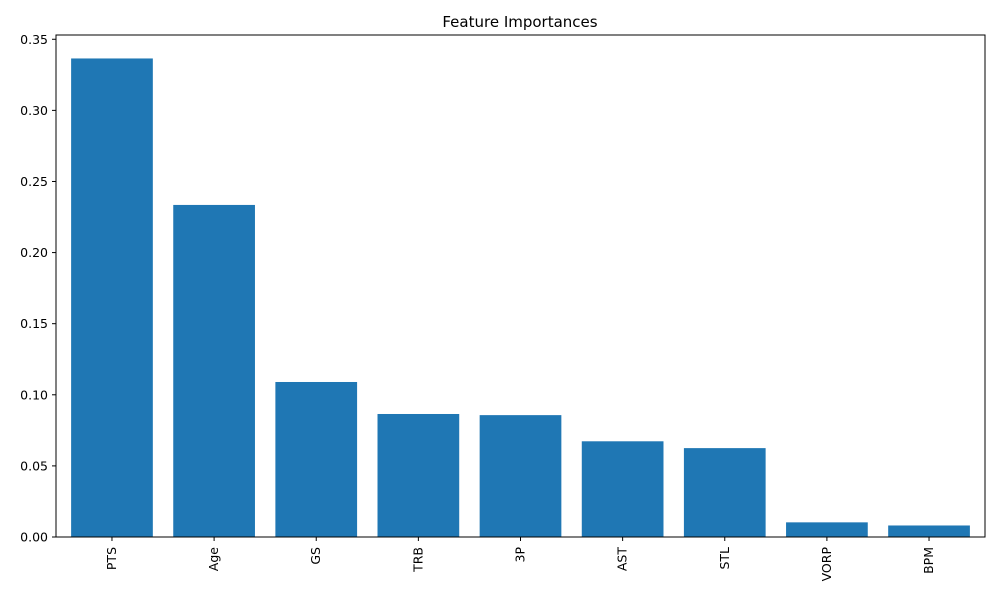 The width and height of the screenshot is (1000, 604). I want to click on bar-stl, so click(724, 492).